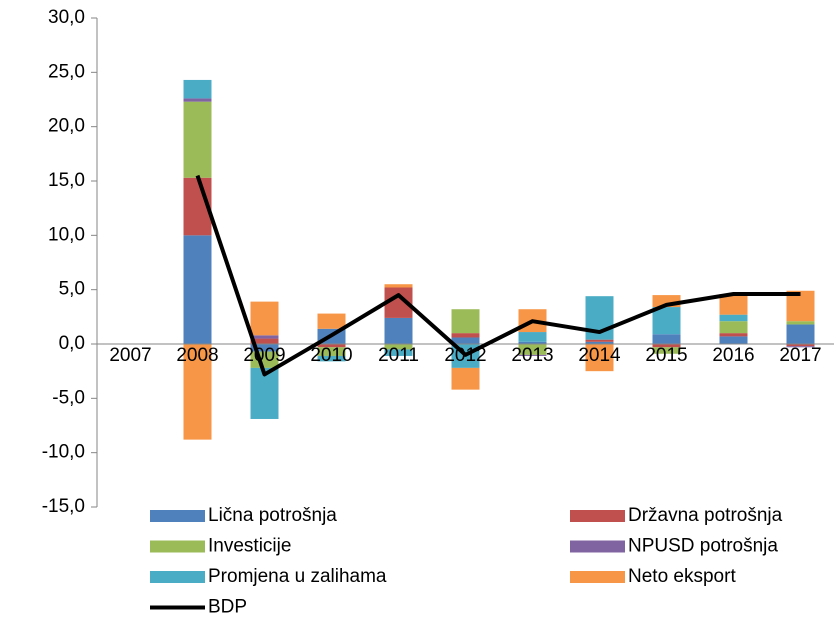  I want to click on y-tick-label: 5,0, so click(72, 289).